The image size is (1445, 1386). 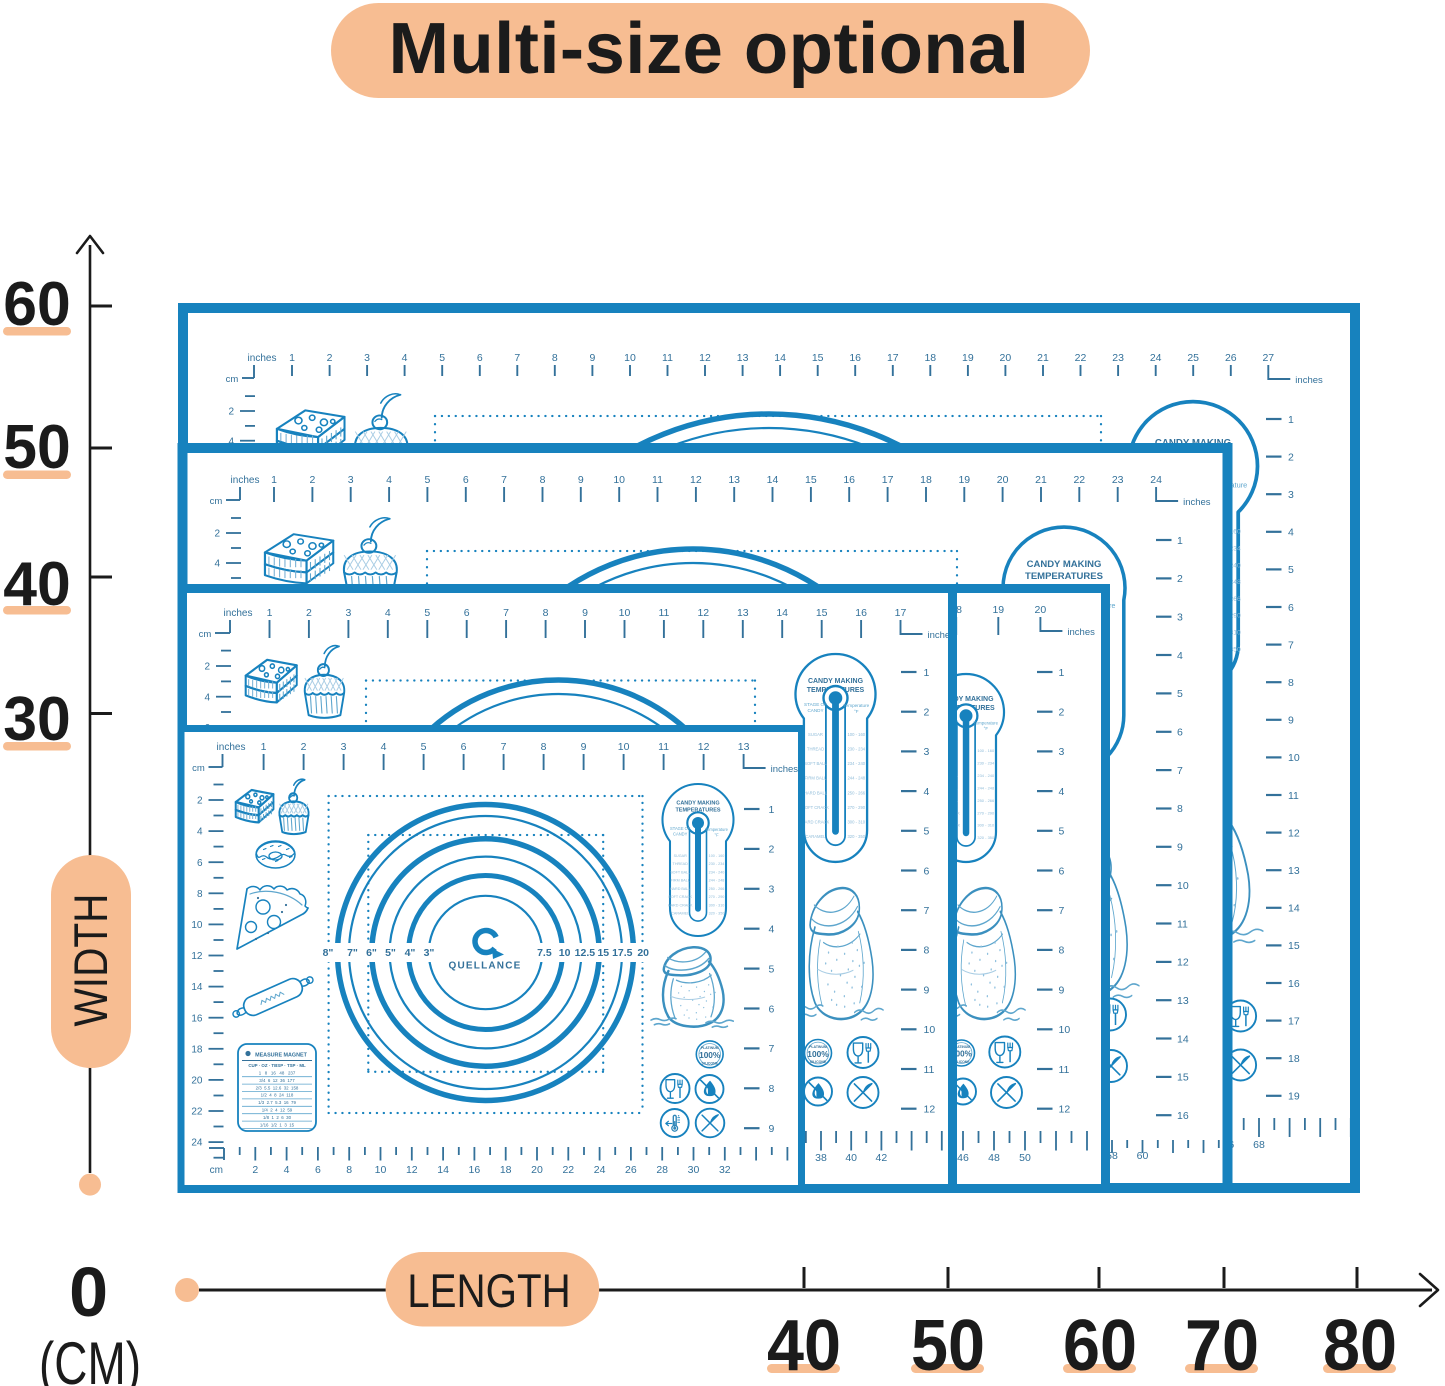 What do you see at coordinates (1222, 1346) in the screenshot?
I see `svg-text: 70` at bounding box center [1222, 1346].